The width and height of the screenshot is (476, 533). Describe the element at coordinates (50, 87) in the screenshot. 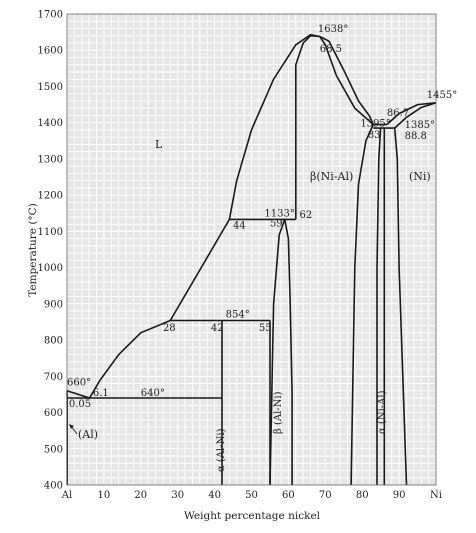

I see `y-tick-label: 1500` at that location.